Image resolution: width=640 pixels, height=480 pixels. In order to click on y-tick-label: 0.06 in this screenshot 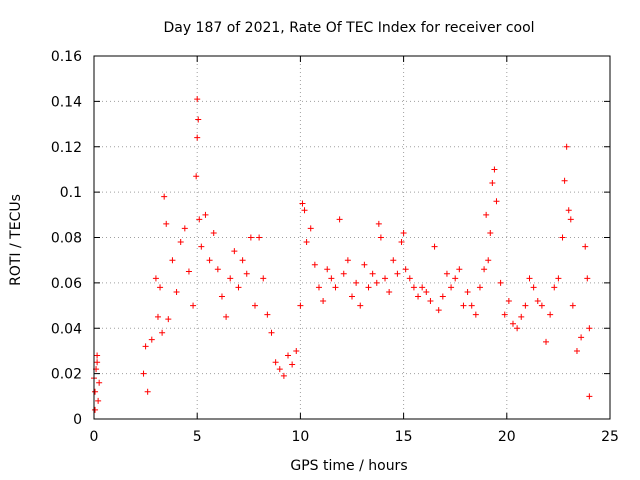, I will do `click(66, 284)`.